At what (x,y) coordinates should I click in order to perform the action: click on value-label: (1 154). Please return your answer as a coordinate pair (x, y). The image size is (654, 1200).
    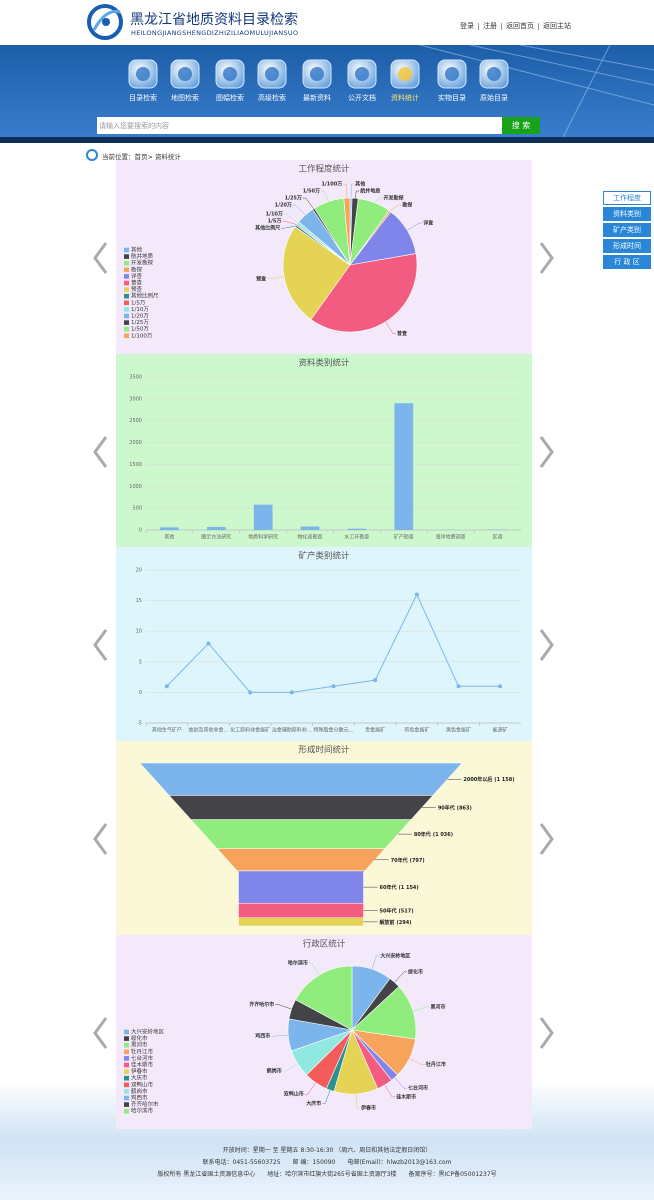
    Looking at the image, I should click on (408, 888).